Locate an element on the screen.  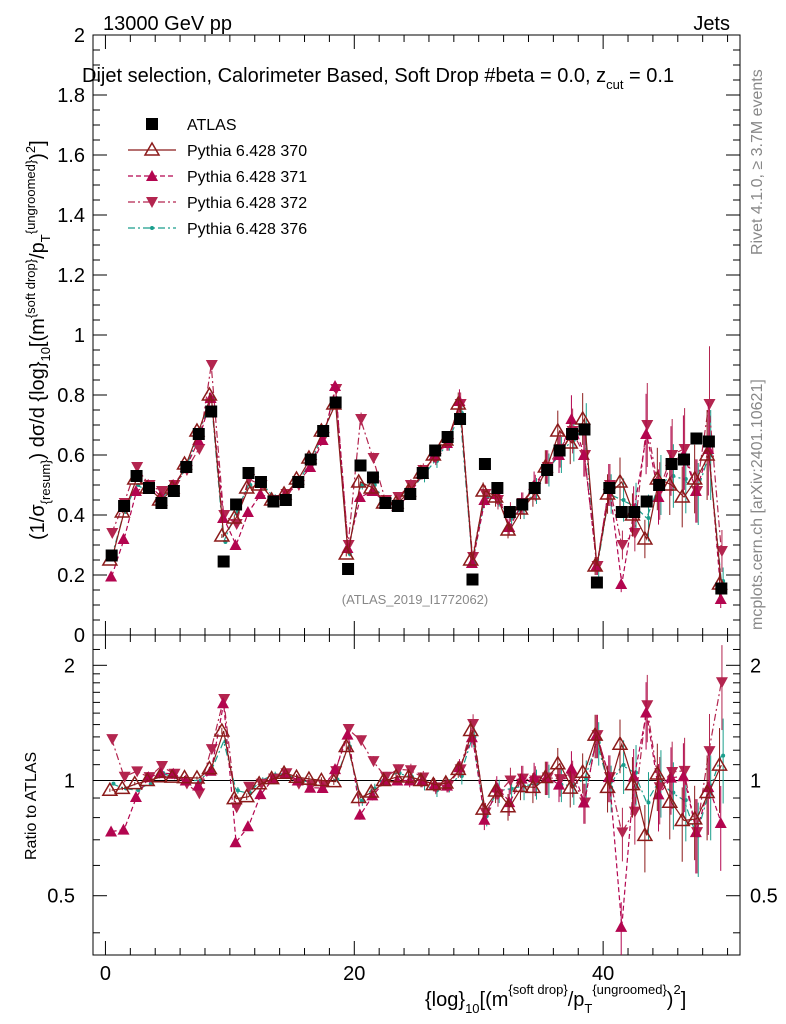
rivet-label: Rivet 4.1.0, ≥ 3.7M events is located at coordinates (757, 162).